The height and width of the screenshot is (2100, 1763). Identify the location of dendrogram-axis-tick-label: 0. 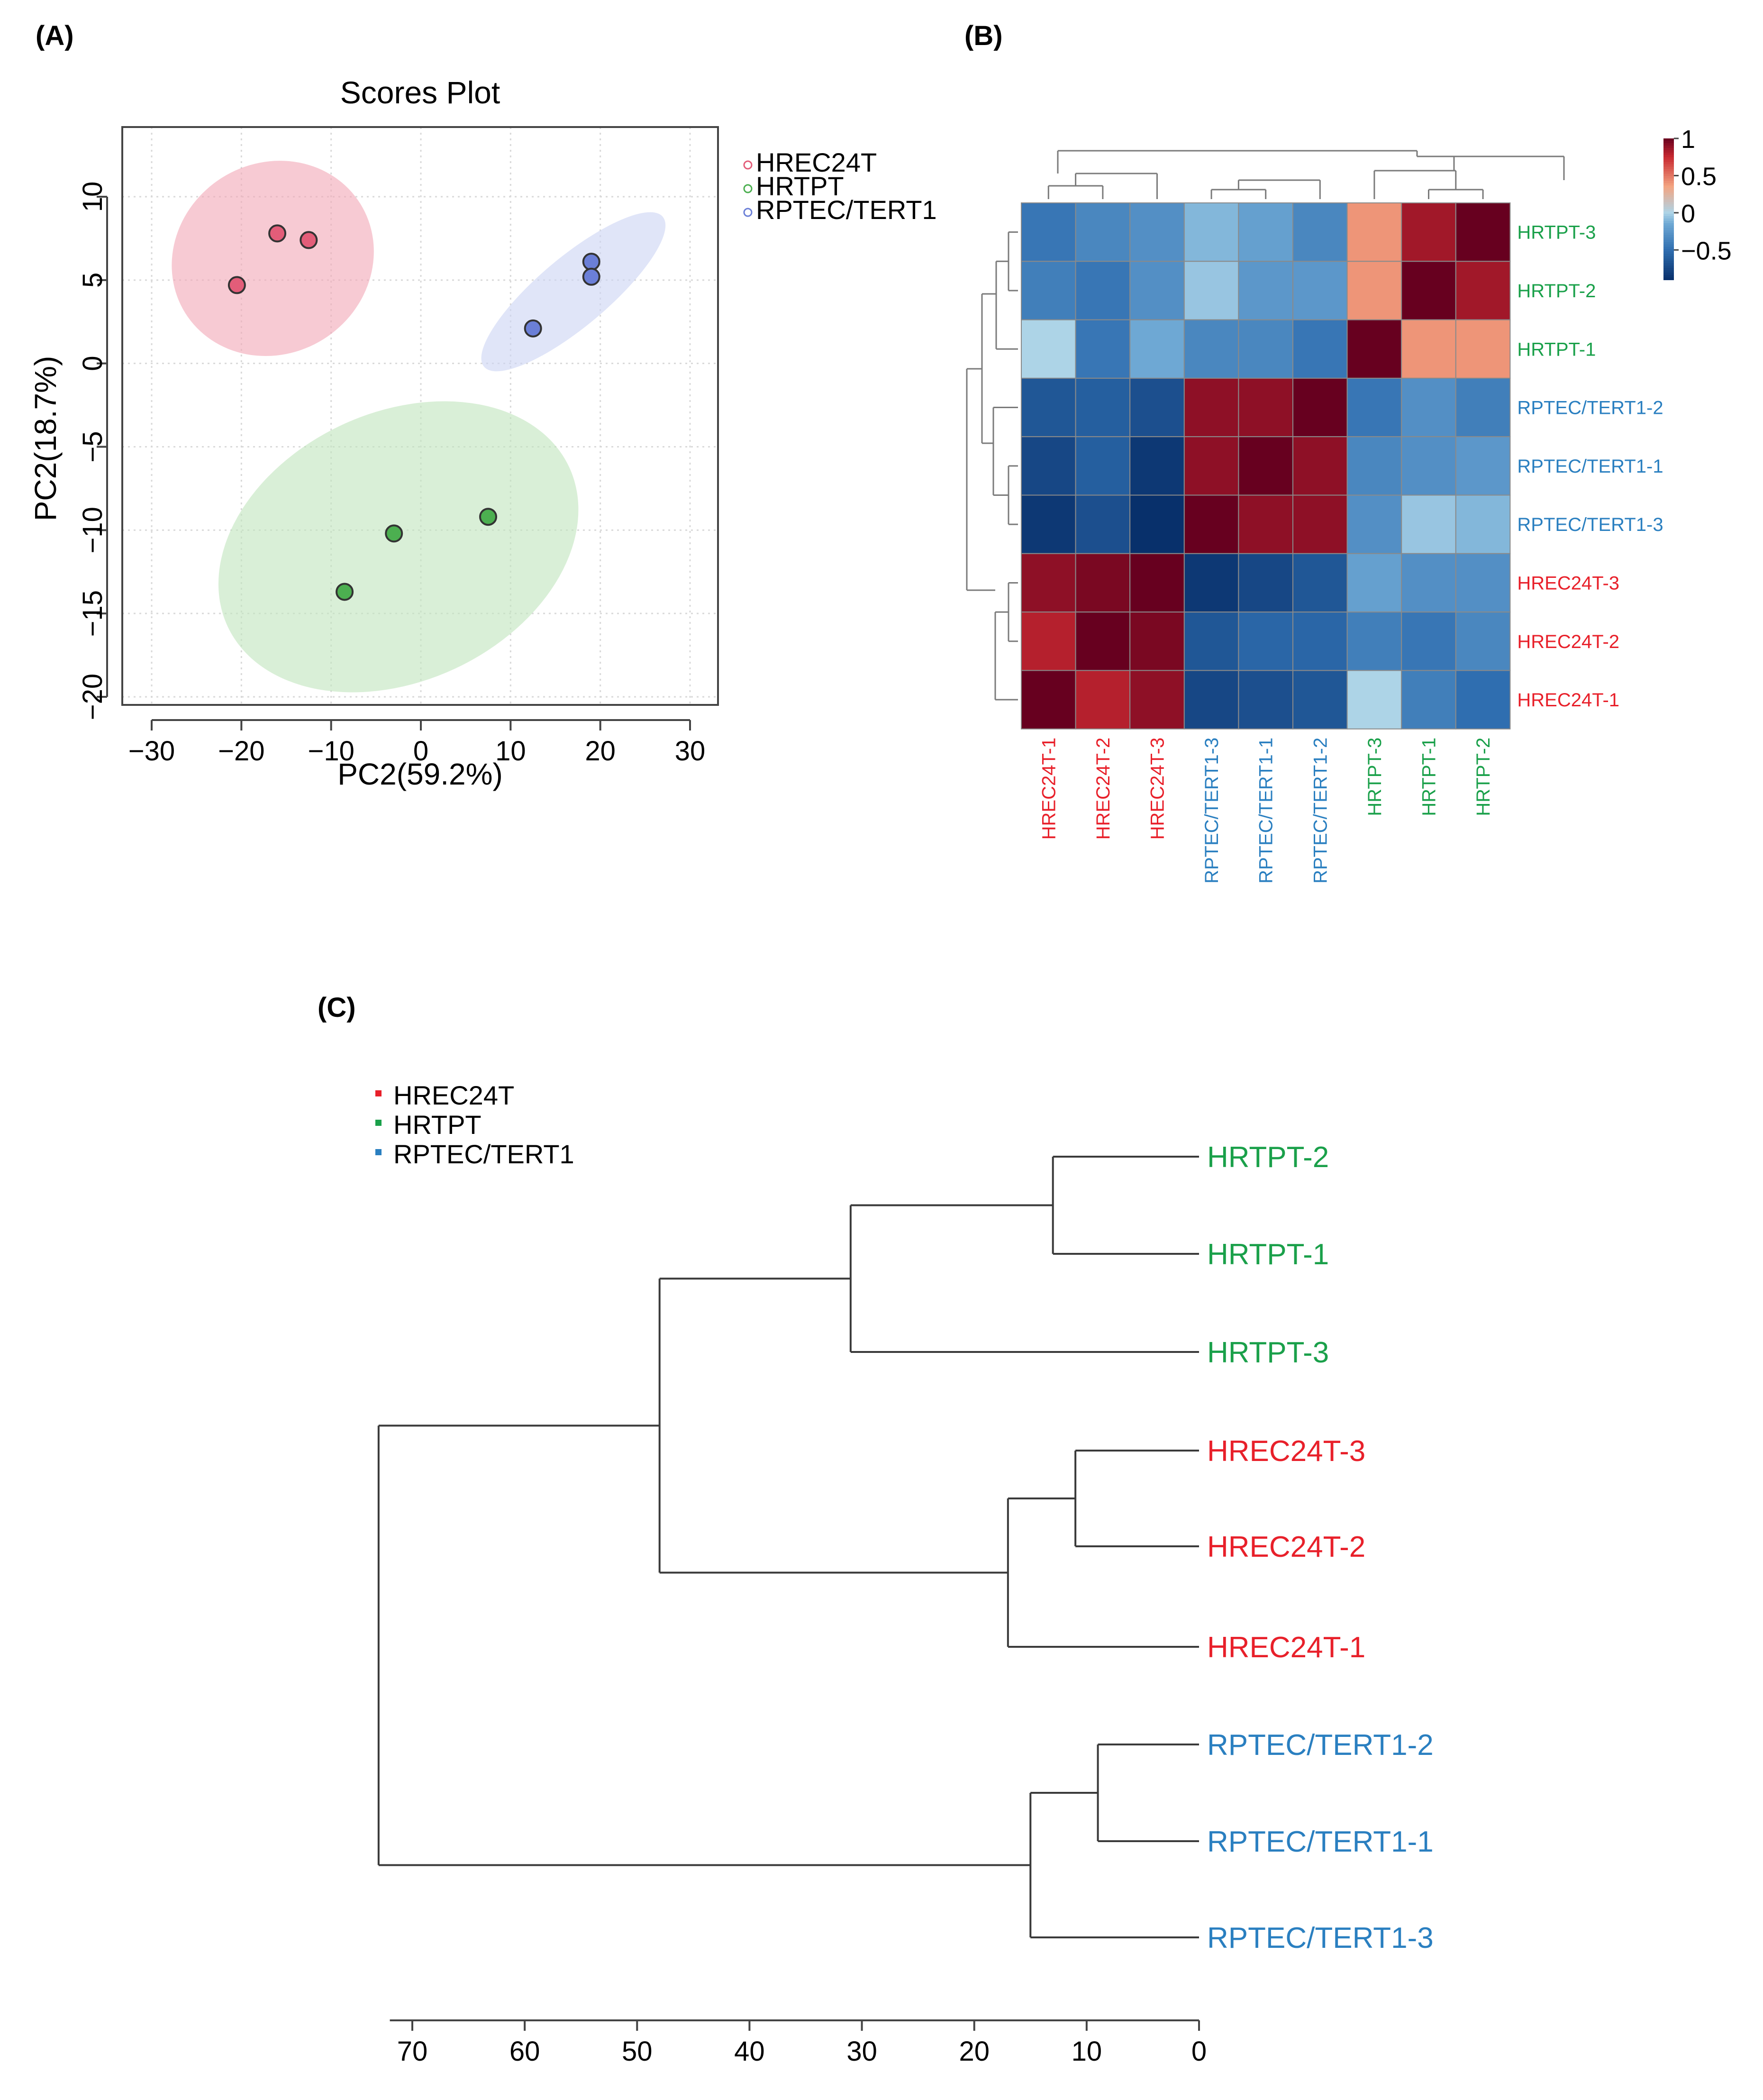
(1199, 2051).